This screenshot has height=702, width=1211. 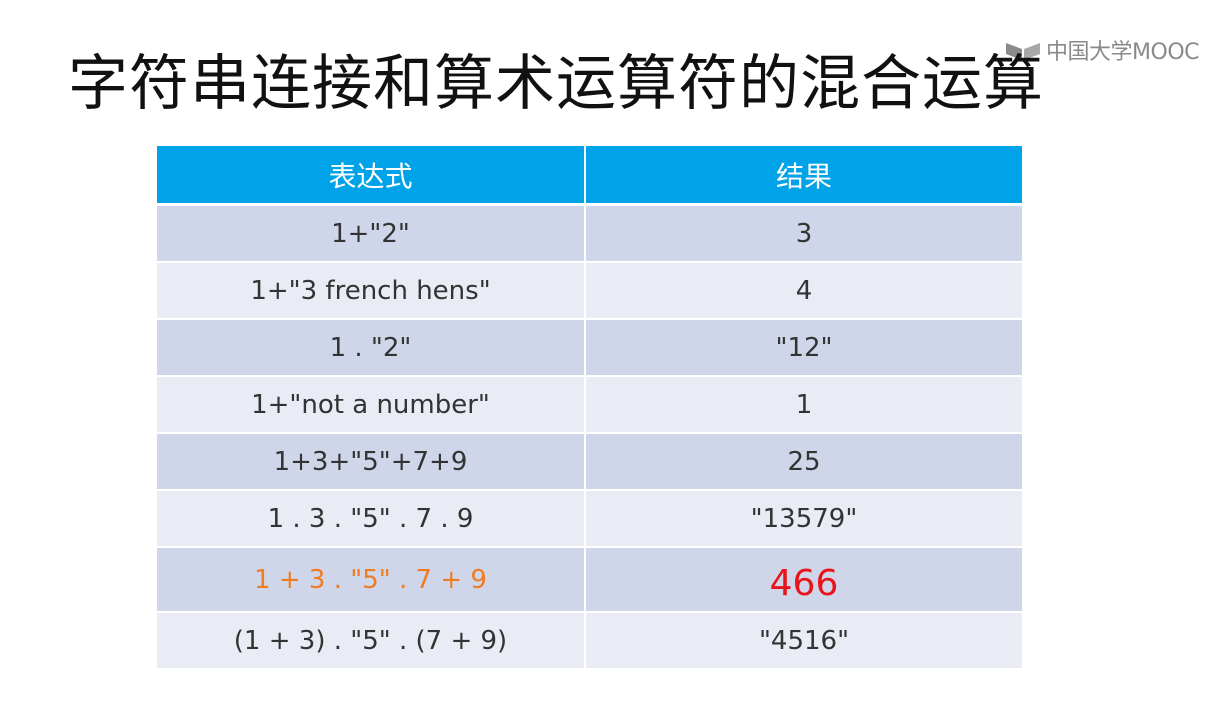 I want to click on table-row-highlighted: 1 + 3 . "5" . 7 + 9 466, so click(x=589, y=580).